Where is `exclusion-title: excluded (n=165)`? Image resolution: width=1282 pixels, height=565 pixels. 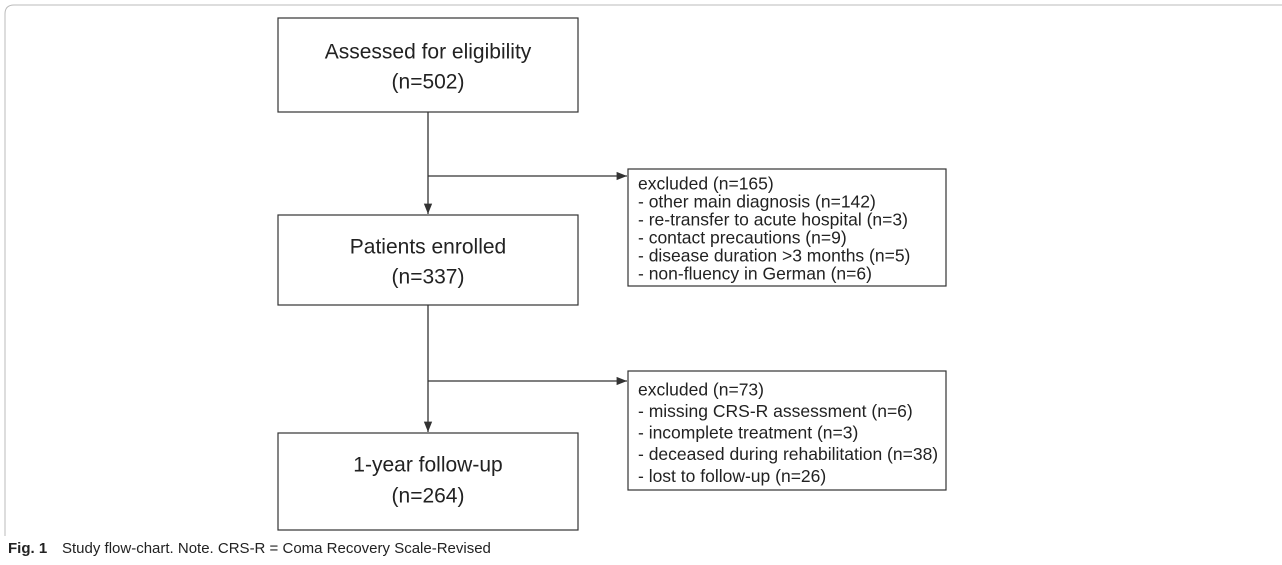 exclusion-title: excluded (n=165) is located at coordinates (706, 184).